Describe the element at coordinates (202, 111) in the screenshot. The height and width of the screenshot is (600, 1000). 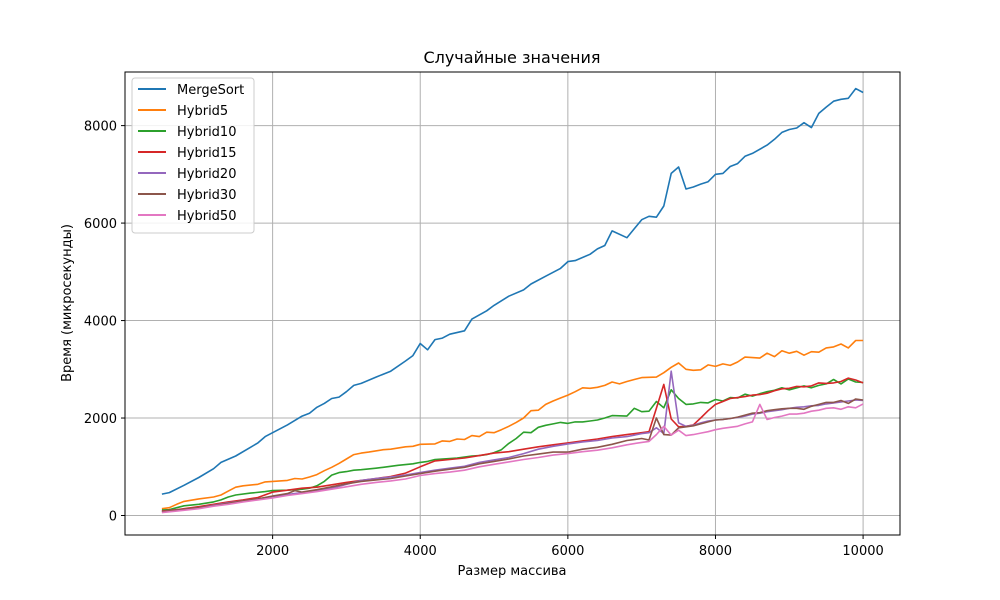
I see `legend-label-hybrid5: Hybrid5` at that location.